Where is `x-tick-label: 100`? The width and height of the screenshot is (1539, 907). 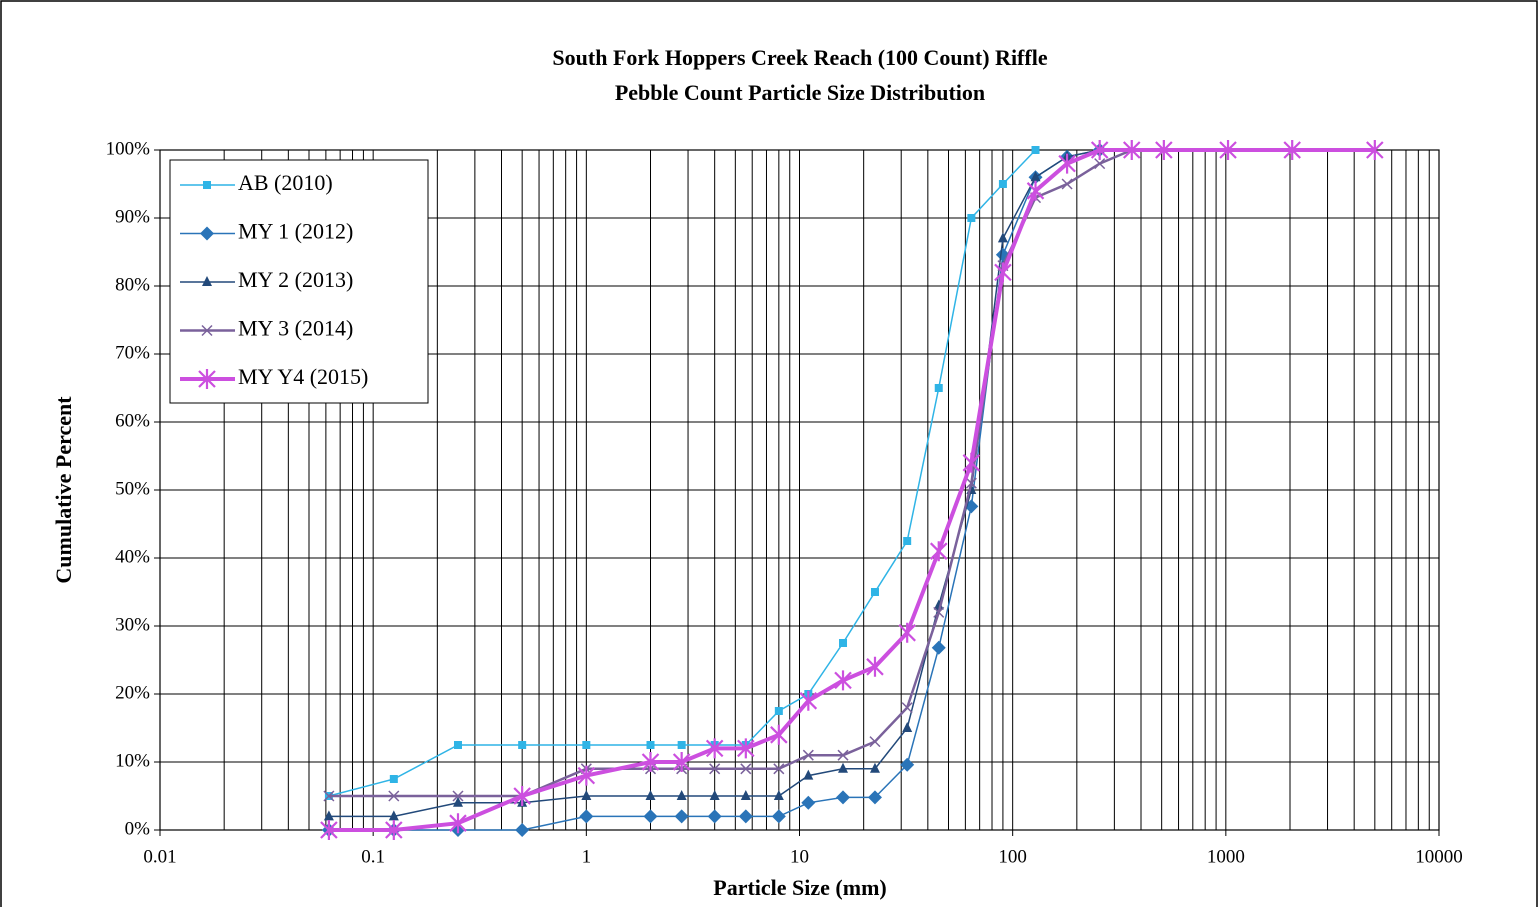 x-tick-label: 100 is located at coordinates (1012, 856).